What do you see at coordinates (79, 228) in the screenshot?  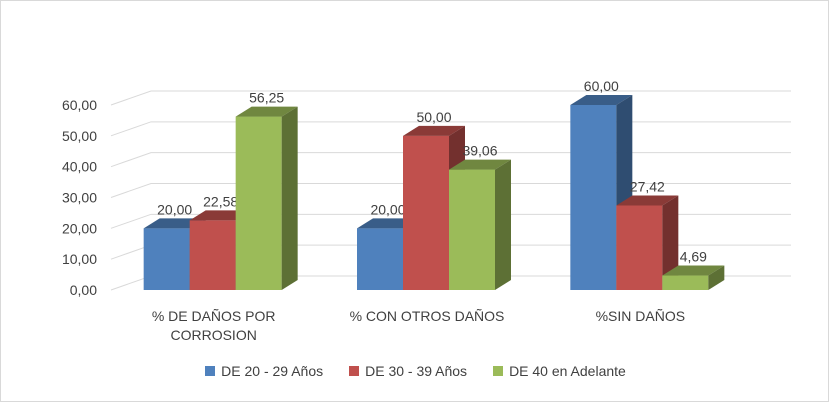 I see `y-tick-label: 20,00` at bounding box center [79, 228].